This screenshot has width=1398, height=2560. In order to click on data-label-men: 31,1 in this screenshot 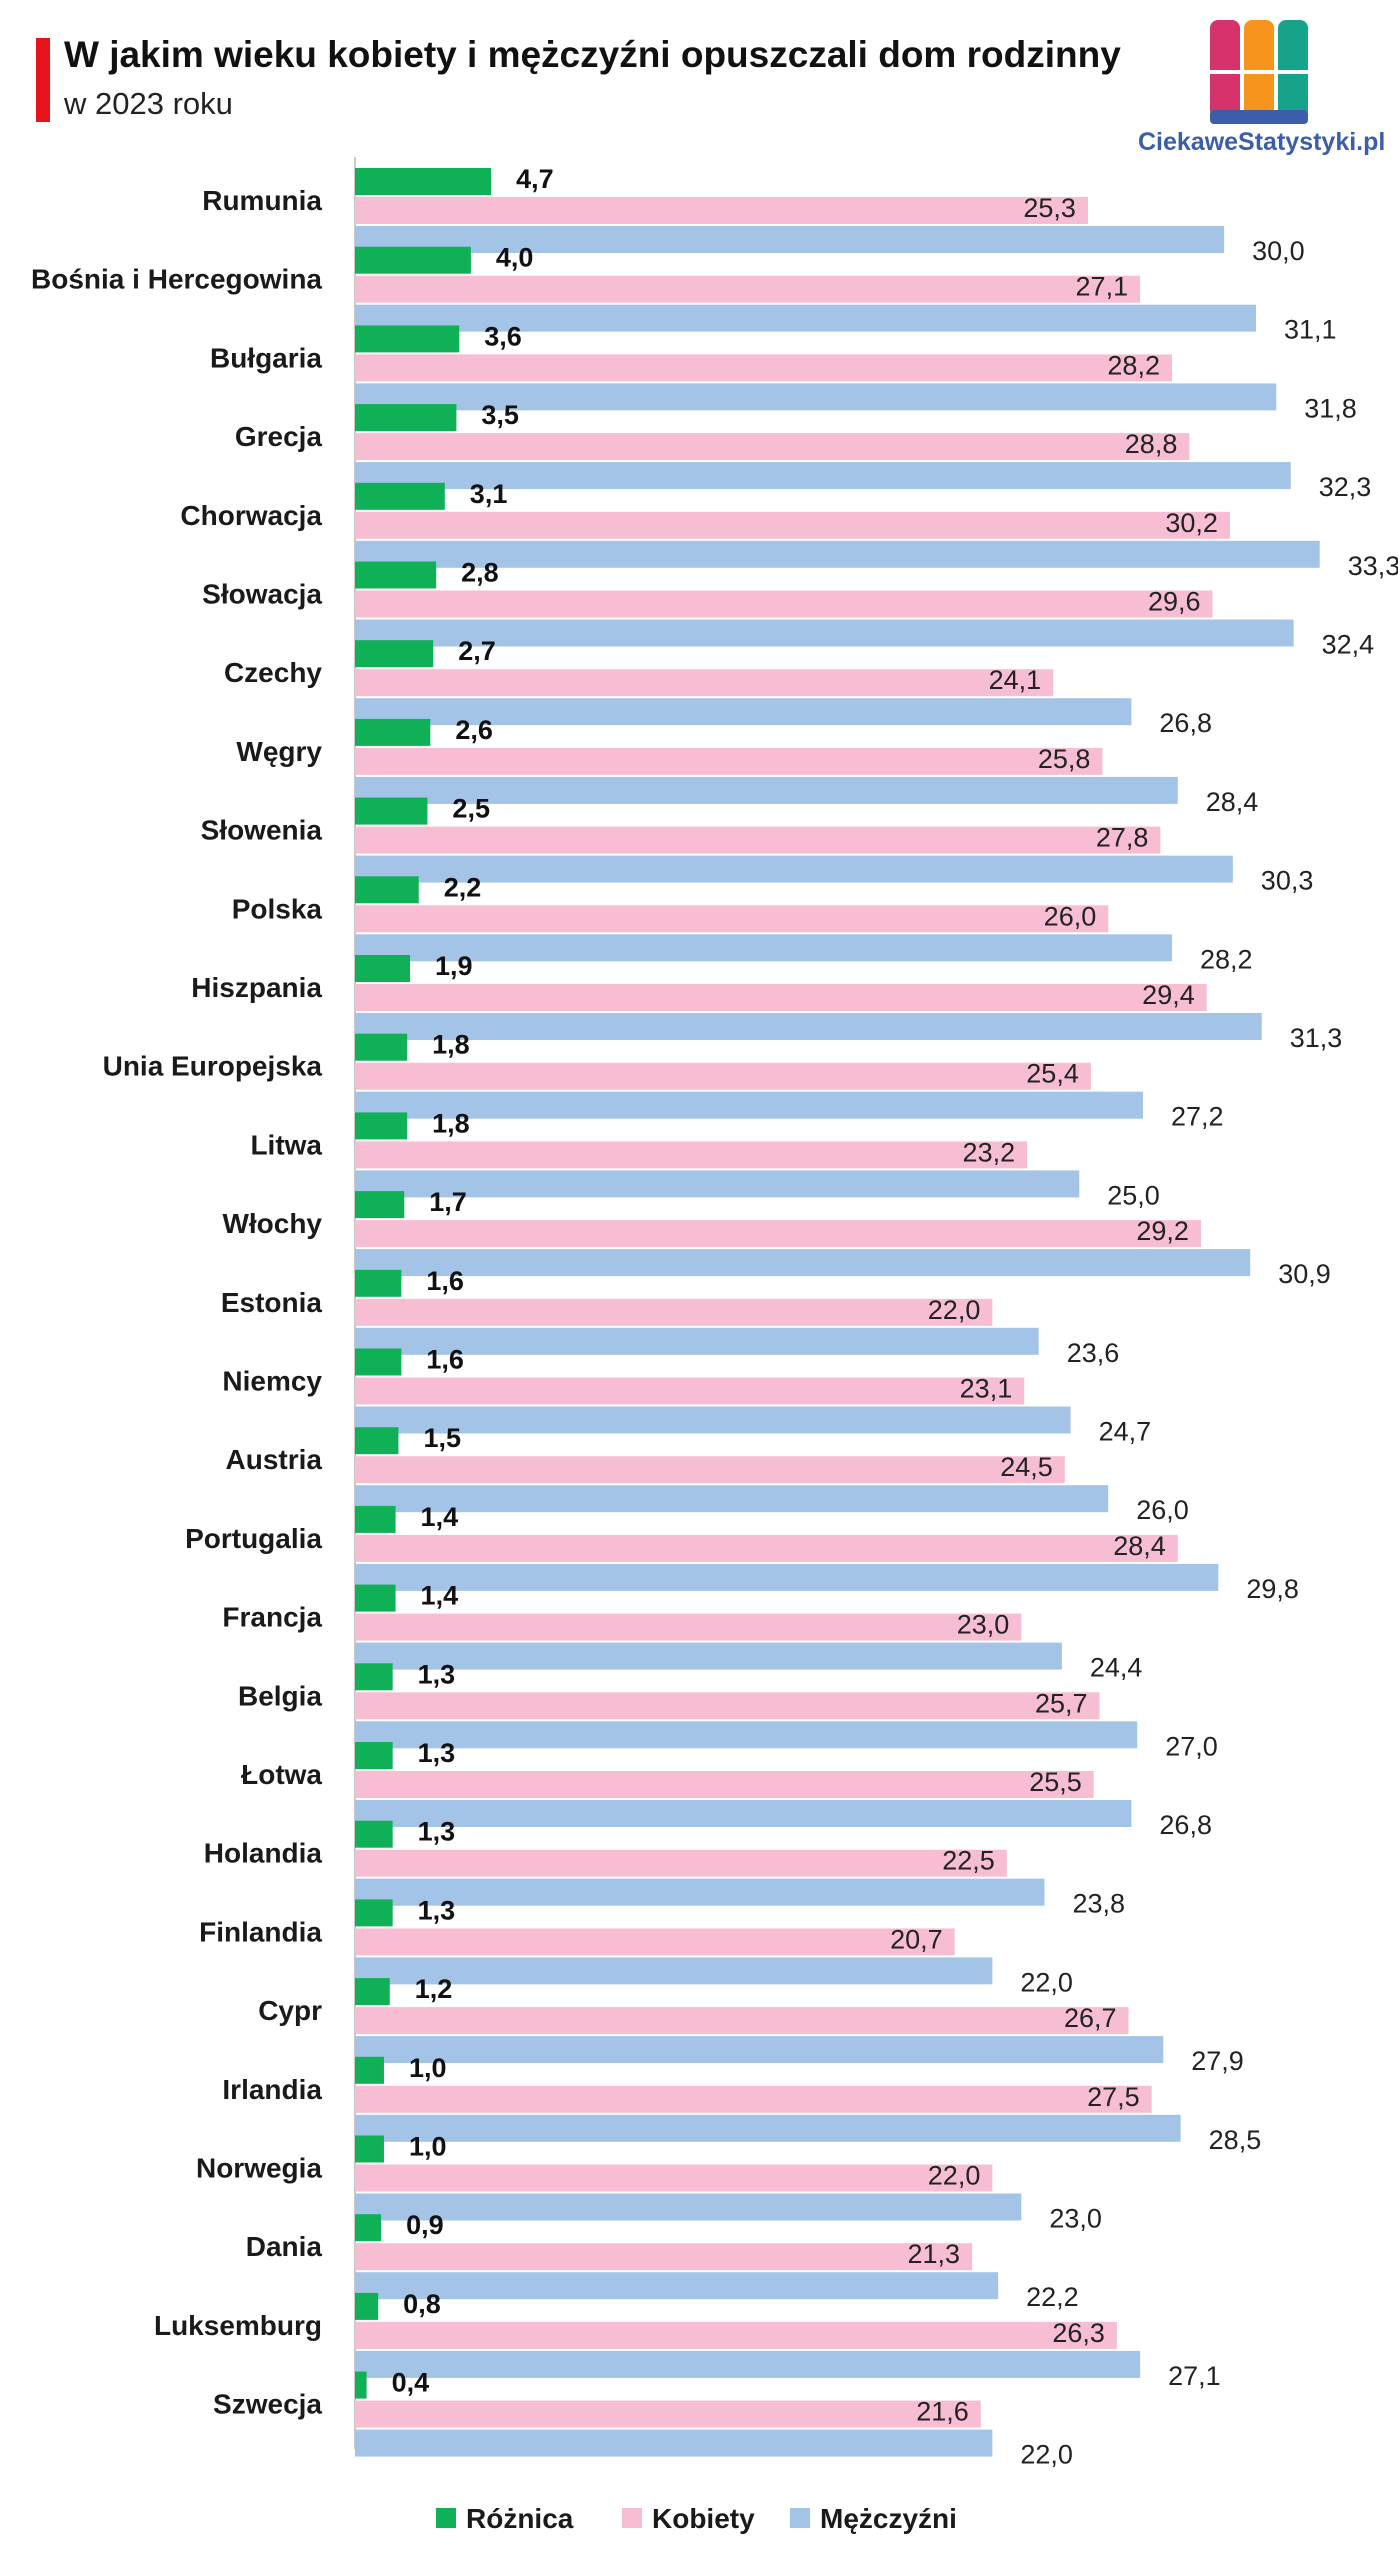, I will do `click(1310, 330)`.